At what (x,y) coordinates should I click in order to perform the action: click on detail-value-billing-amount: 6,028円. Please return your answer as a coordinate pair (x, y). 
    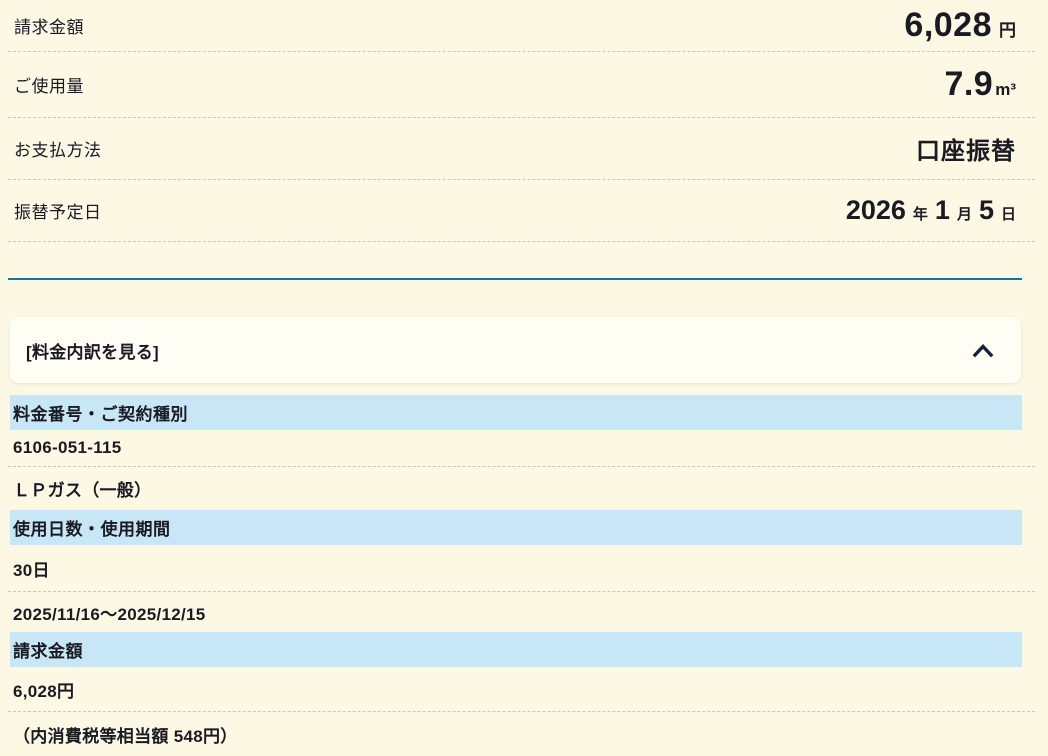
    Looking at the image, I should click on (521, 689).